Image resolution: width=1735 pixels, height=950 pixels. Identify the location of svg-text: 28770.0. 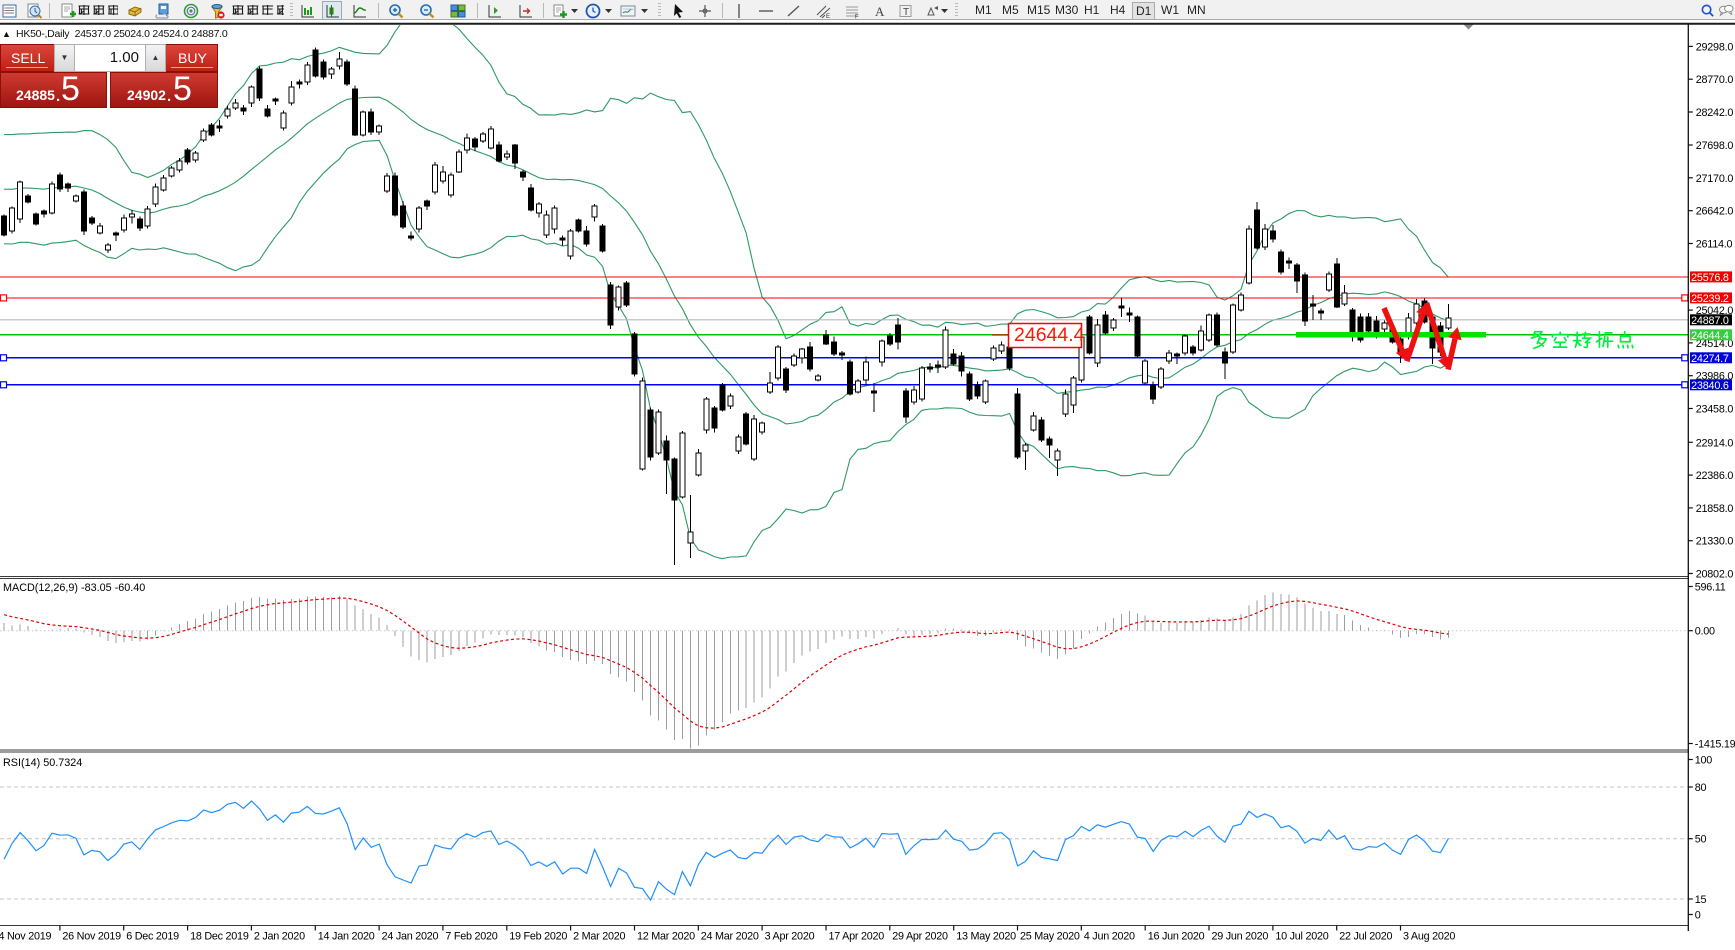
(1715, 80).